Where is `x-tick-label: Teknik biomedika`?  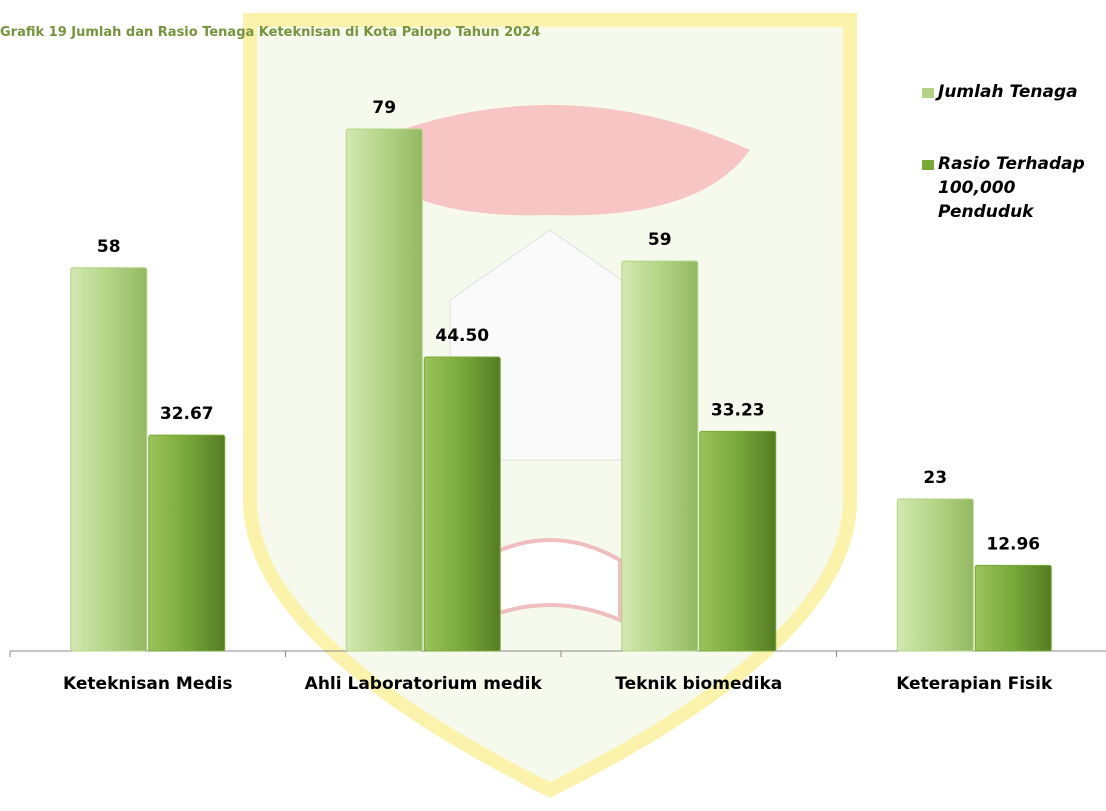
x-tick-label: Teknik biomedika is located at coordinates (698, 684).